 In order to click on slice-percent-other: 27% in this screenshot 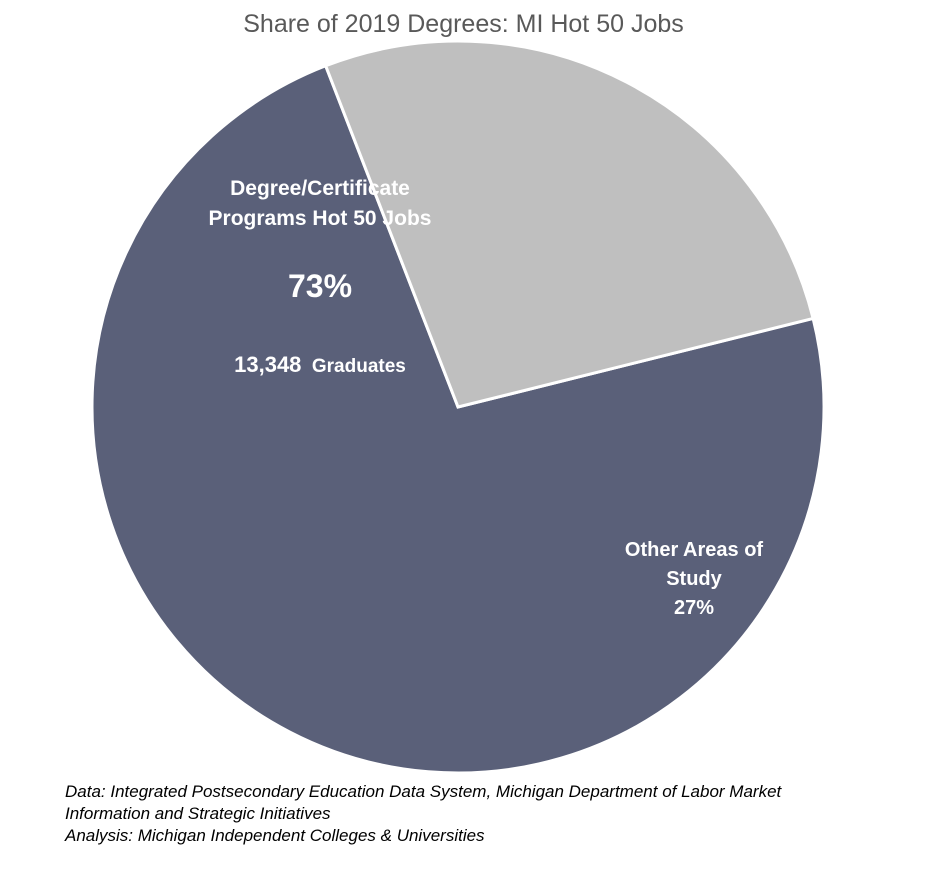, I will do `click(694, 608)`.